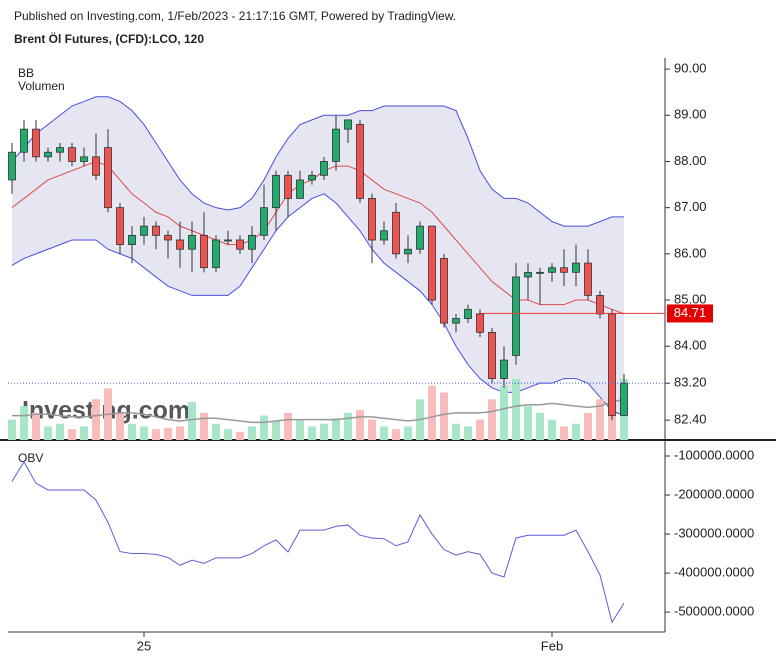  I want to click on y-tick-label: -400000.0000, so click(714, 572).